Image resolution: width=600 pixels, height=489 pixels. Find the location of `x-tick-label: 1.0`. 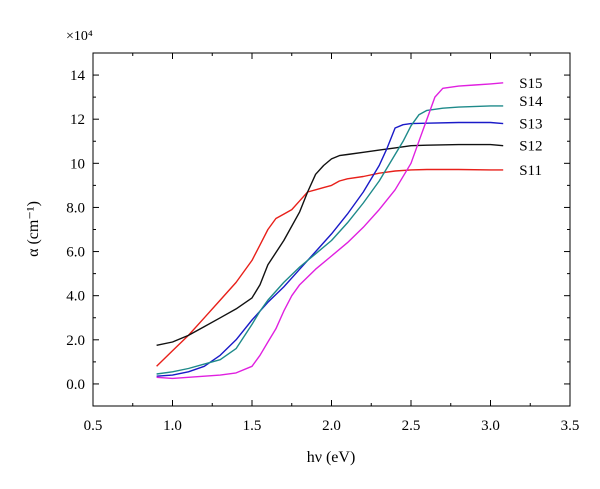

x-tick-label: 1.0 is located at coordinates (172, 426).